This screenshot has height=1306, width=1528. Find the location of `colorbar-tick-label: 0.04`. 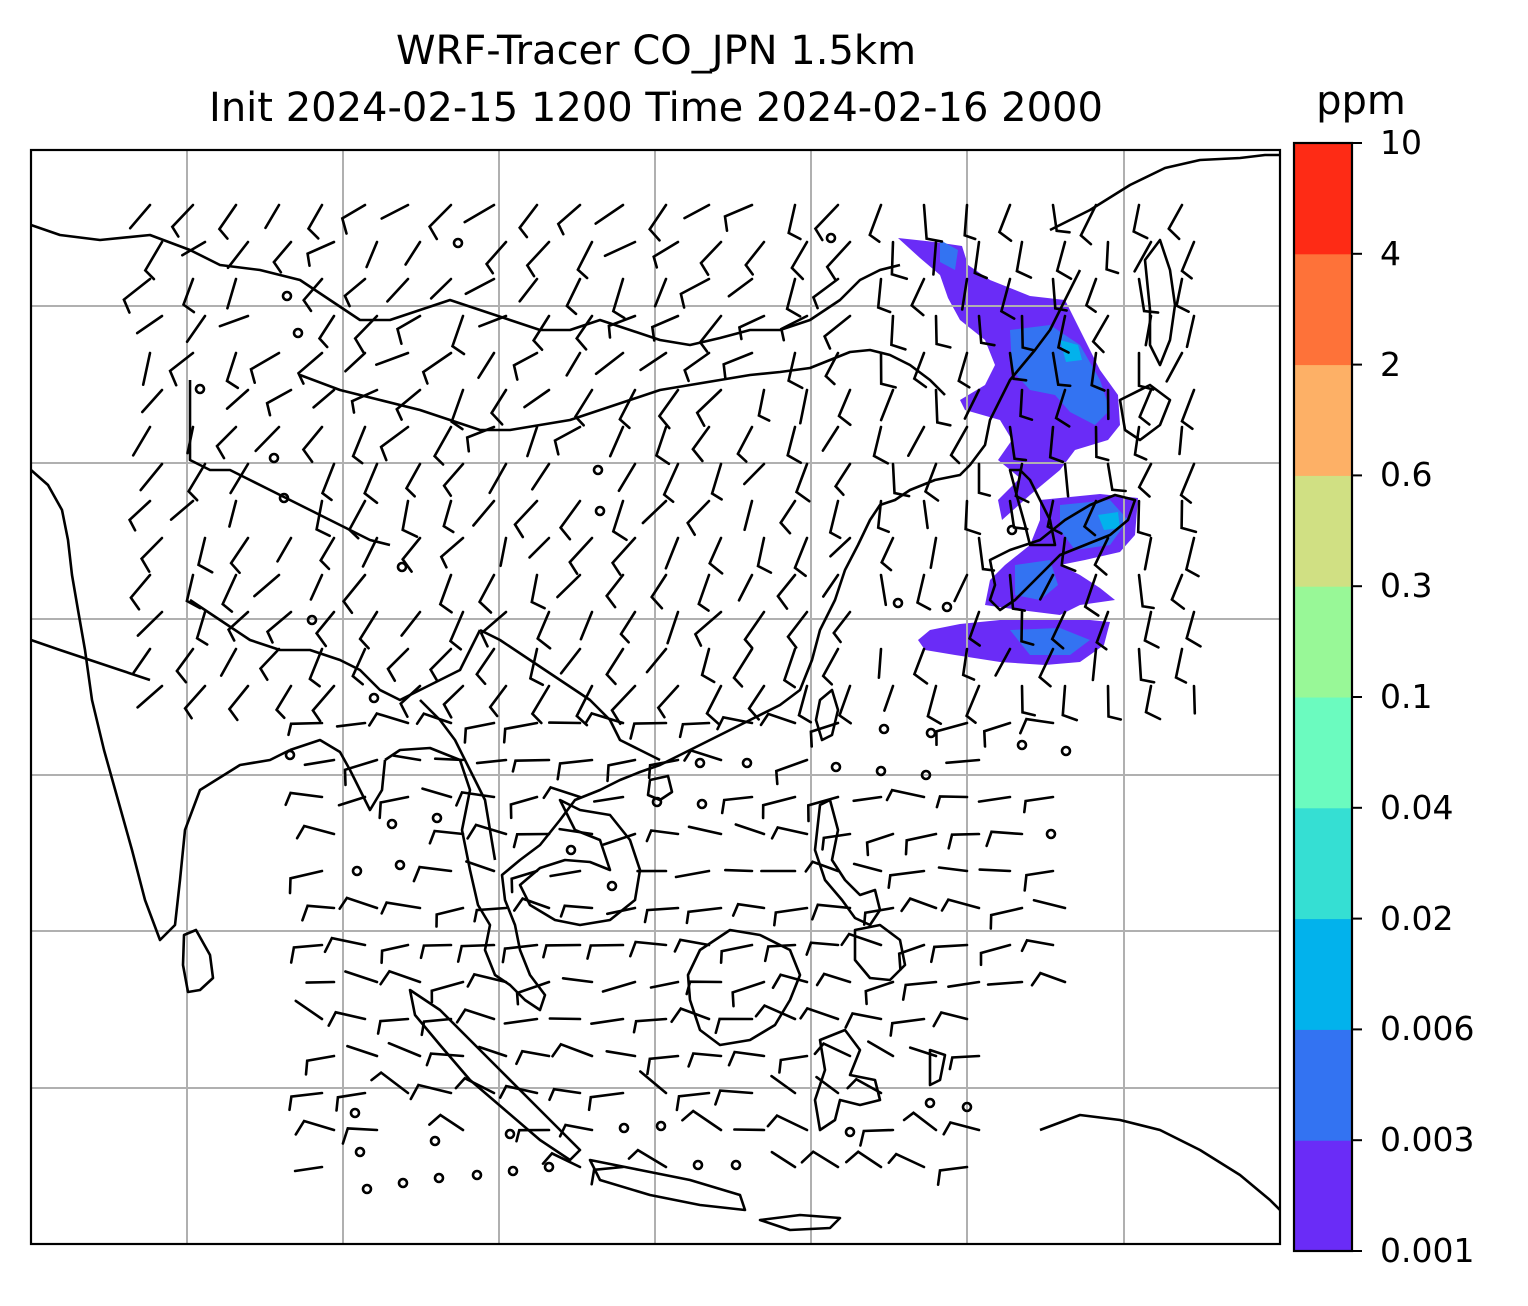

colorbar-tick-label: 0.04 is located at coordinates (1417, 807).